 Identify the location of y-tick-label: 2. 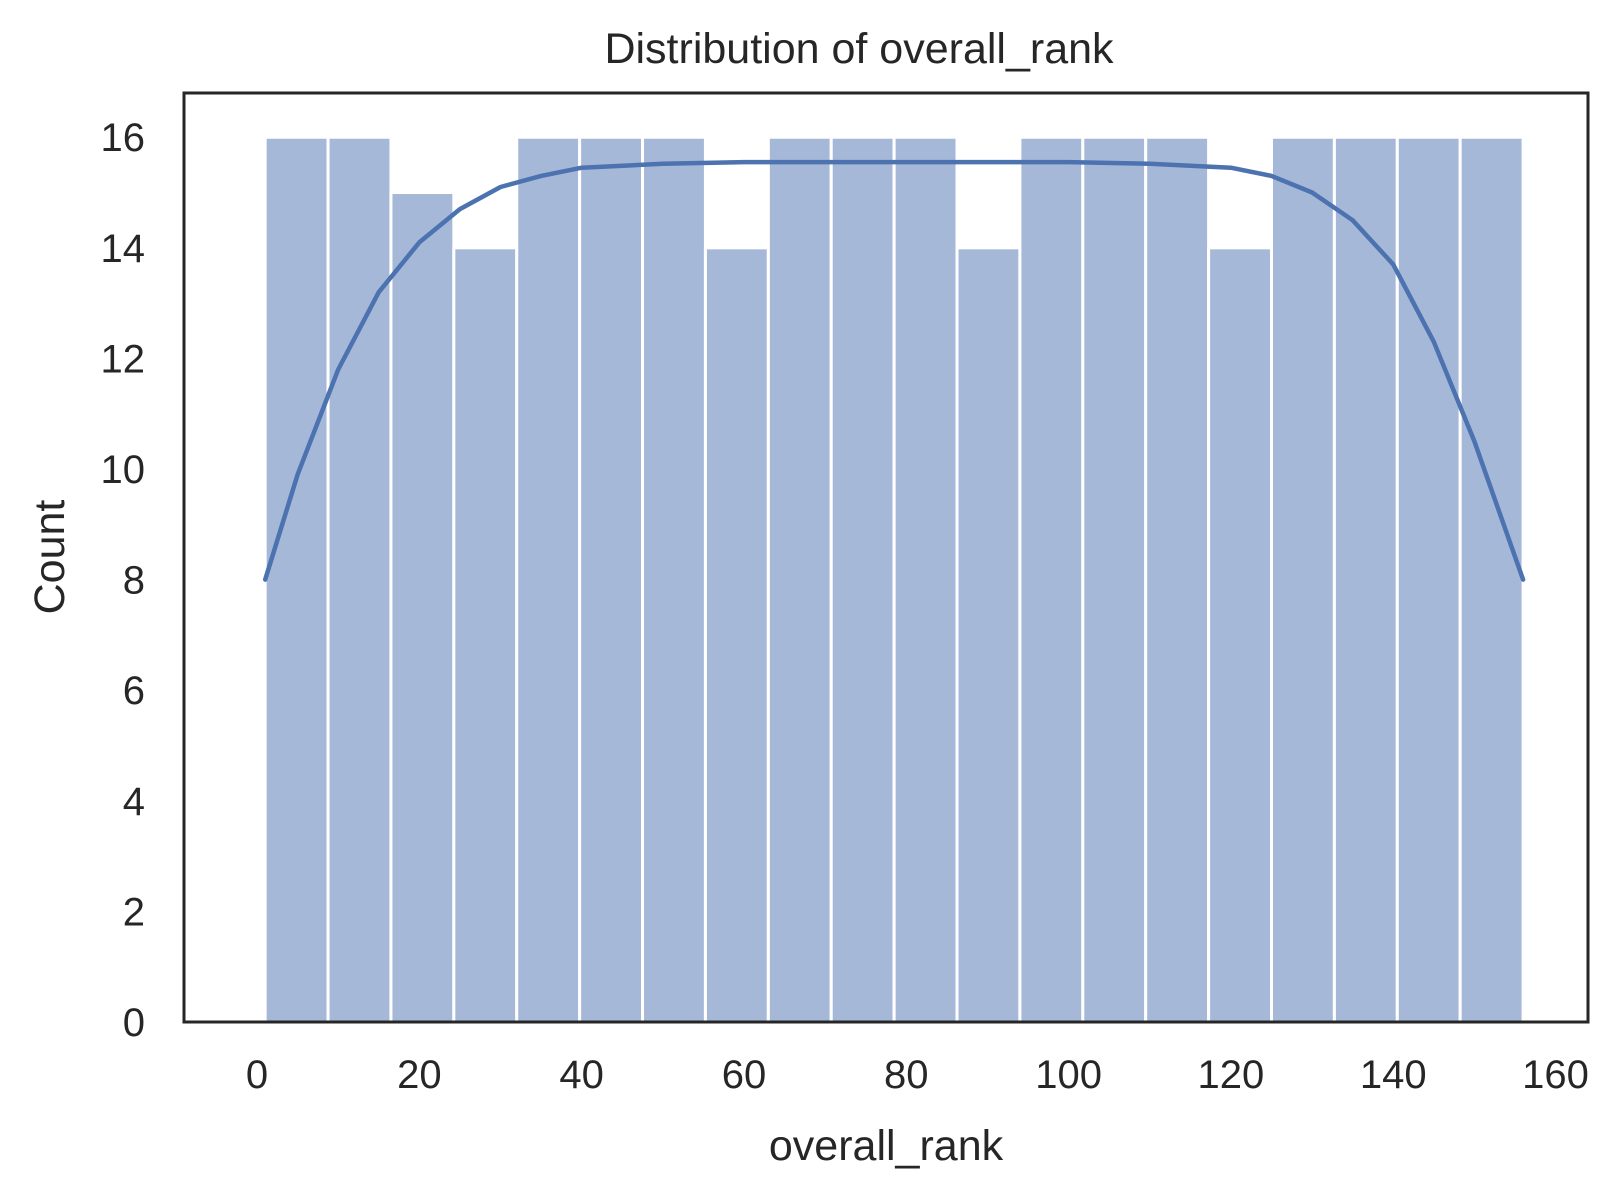
(134, 912).